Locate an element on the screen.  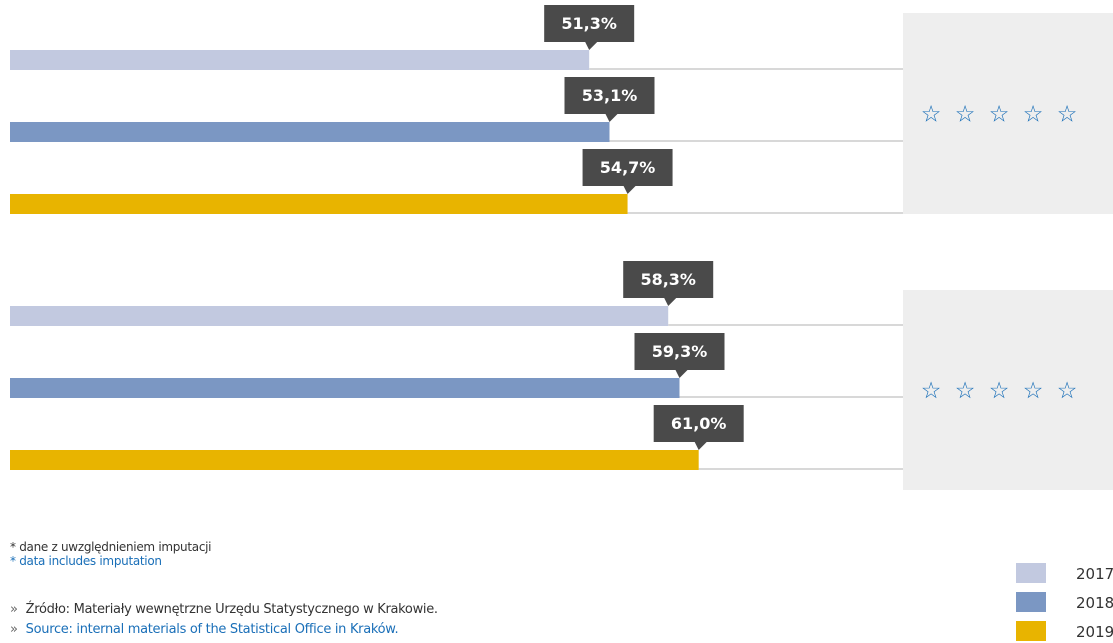
imputation-note-pl: * dane z uwzględnieniem imputacji is located at coordinates (111, 547).